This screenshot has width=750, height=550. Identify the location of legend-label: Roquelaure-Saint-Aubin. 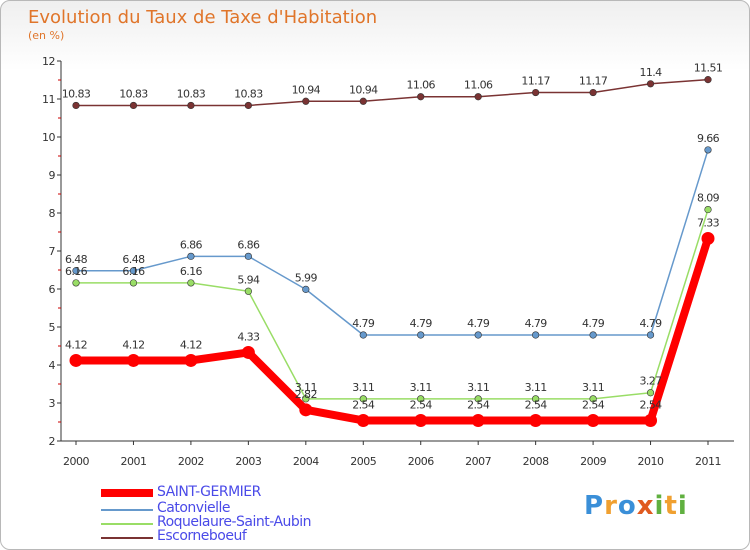
(234, 522).